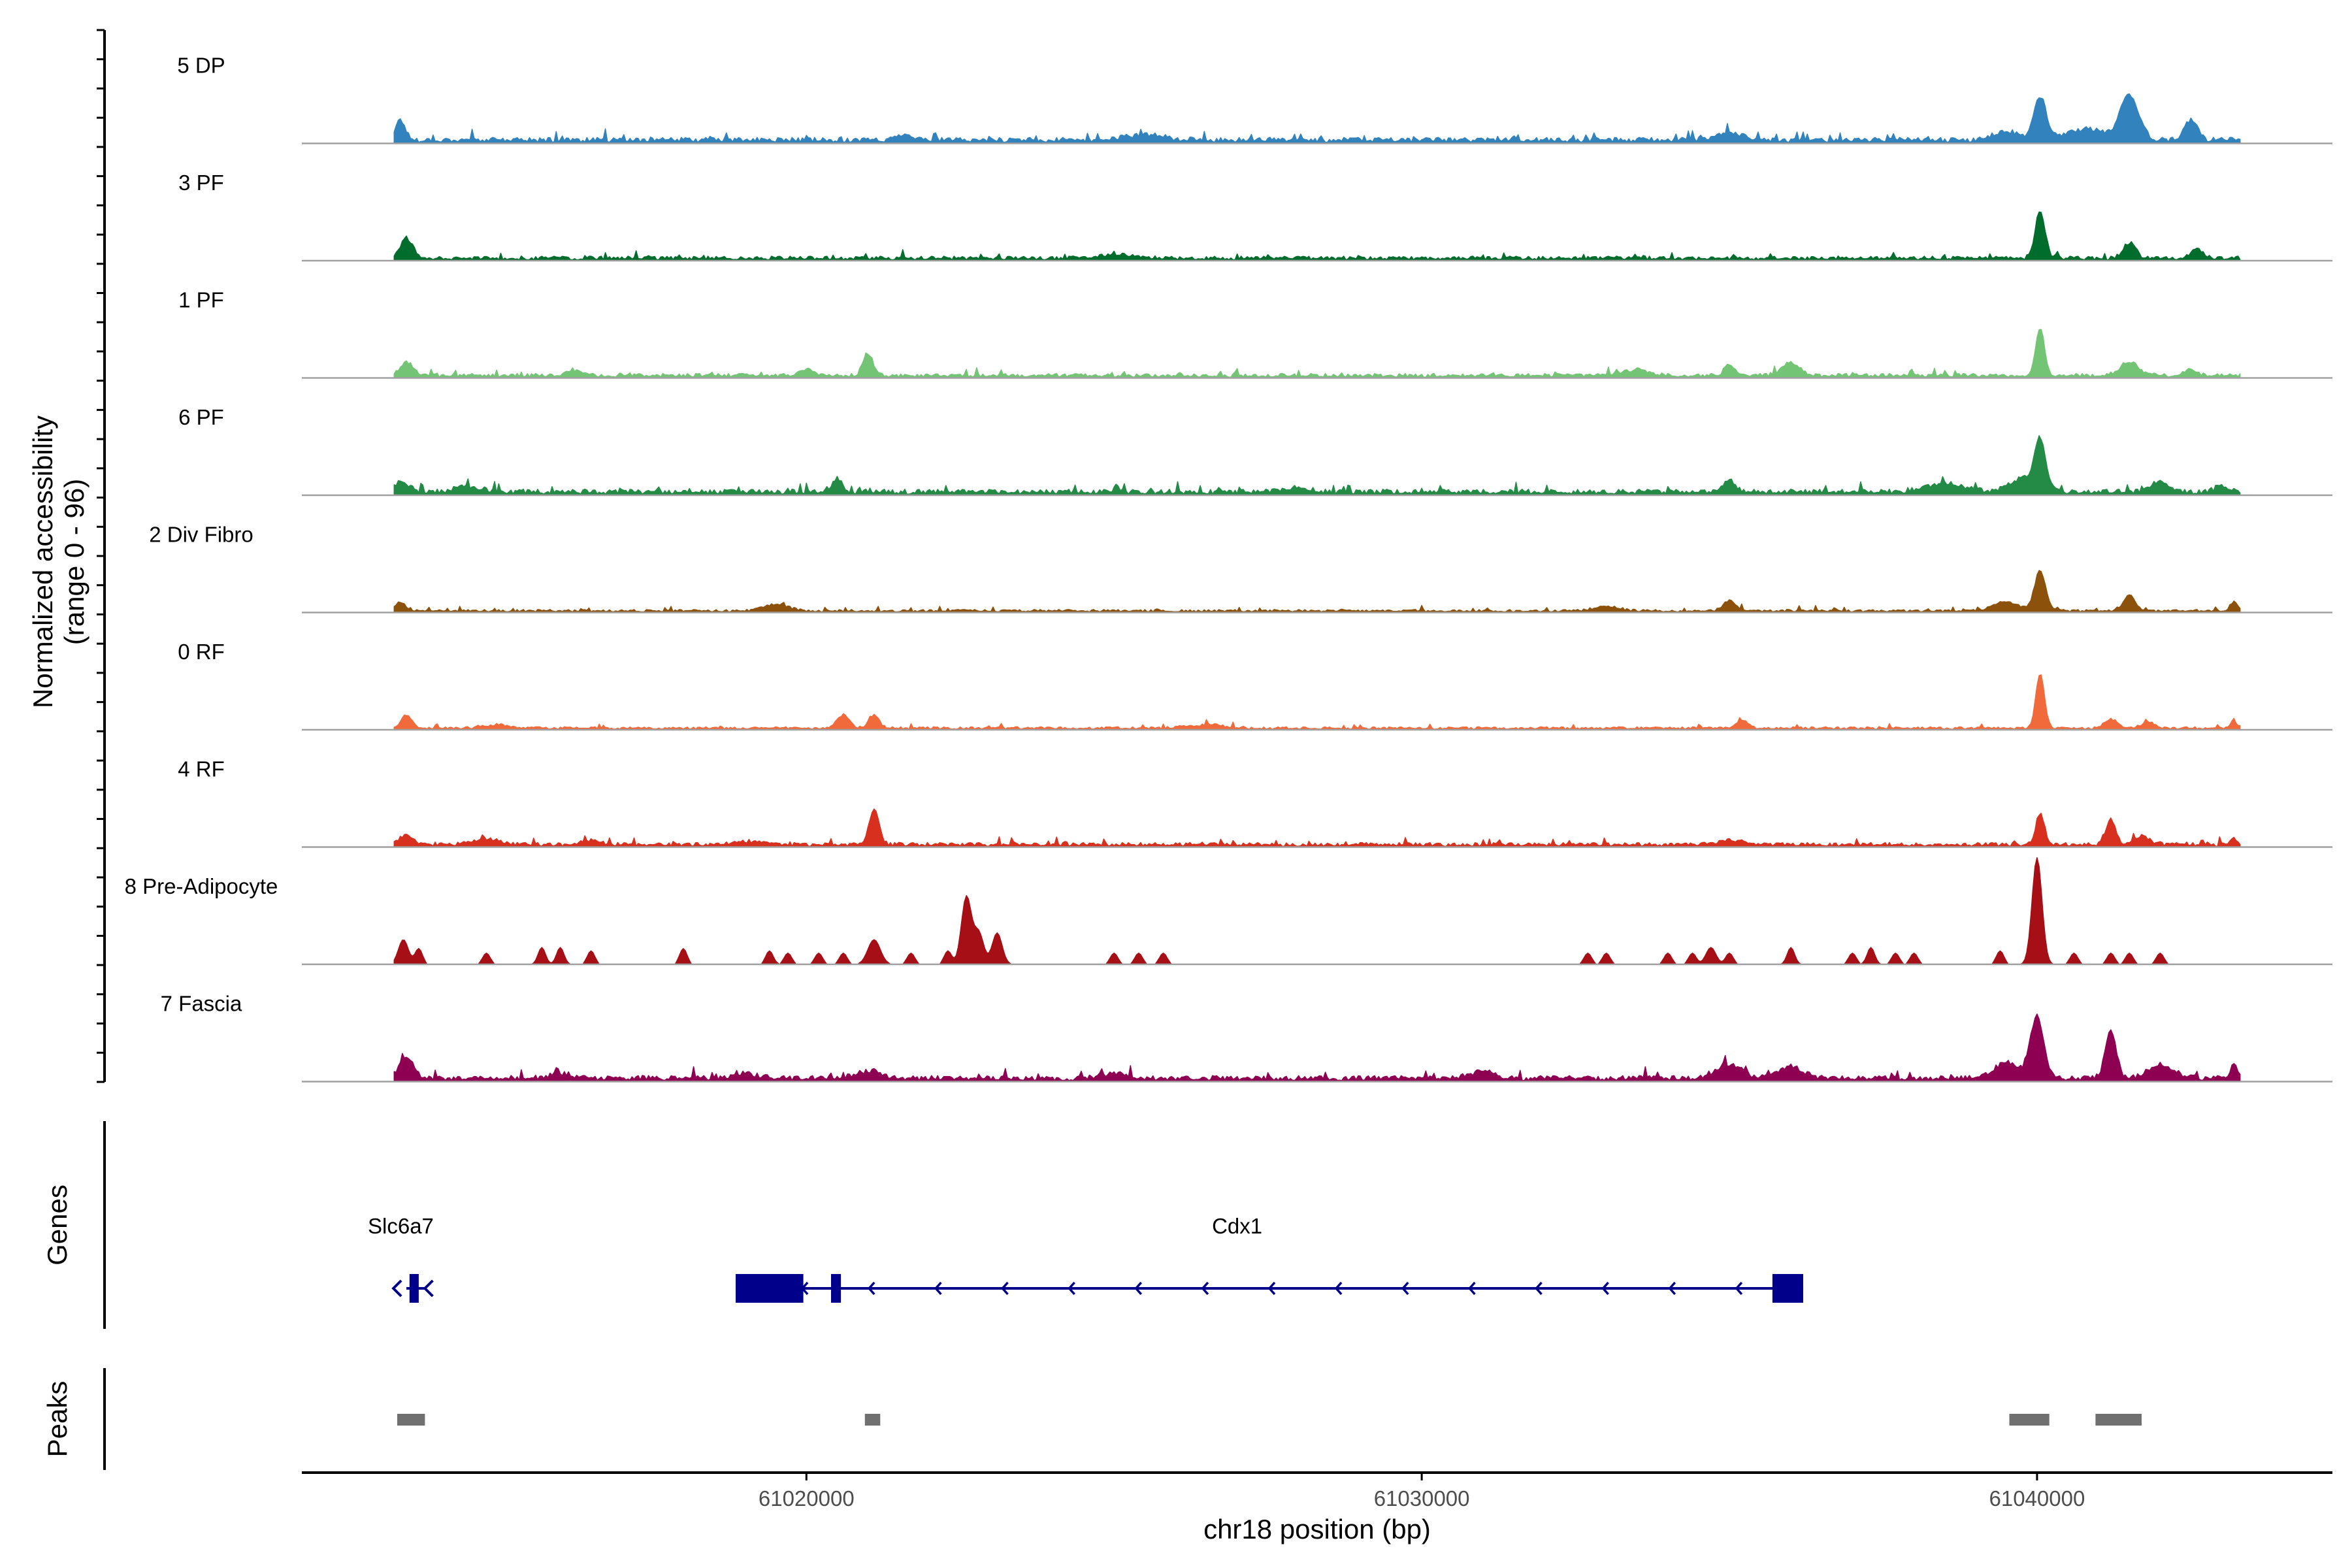  I want to click on track-label: 8 Pre-Adipocyte, so click(201, 886).